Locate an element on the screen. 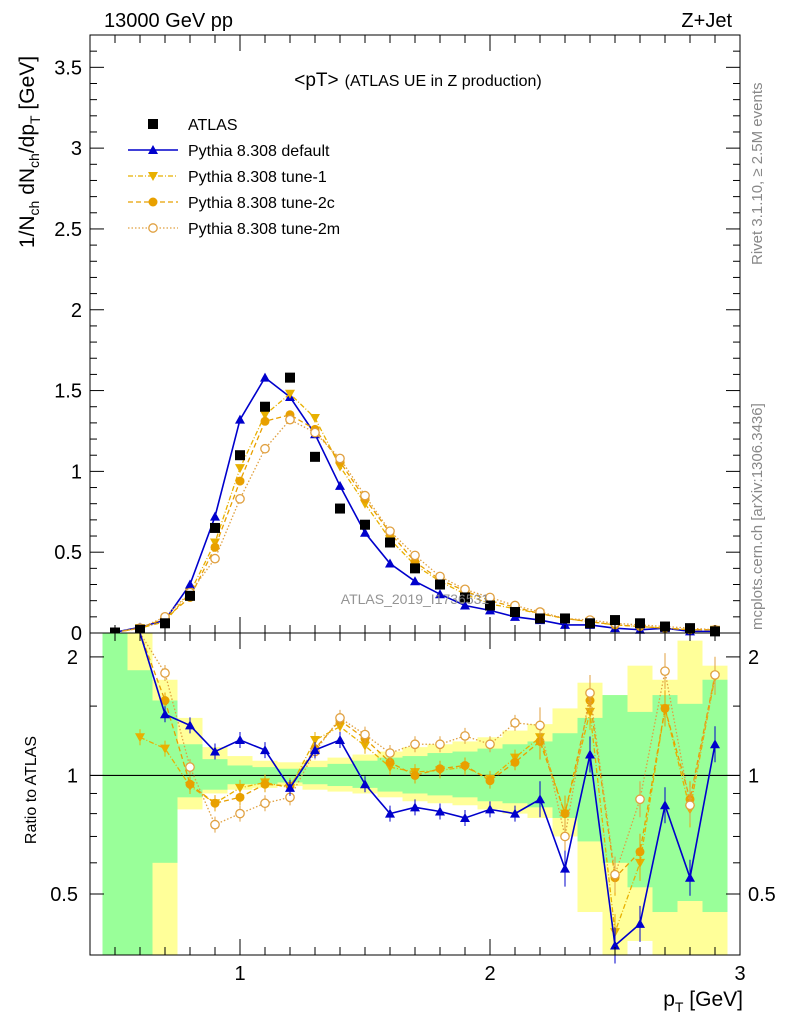 The width and height of the screenshot is (786, 1029). main-y-tick-label: 3.5 is located at coordinates (68, 68).